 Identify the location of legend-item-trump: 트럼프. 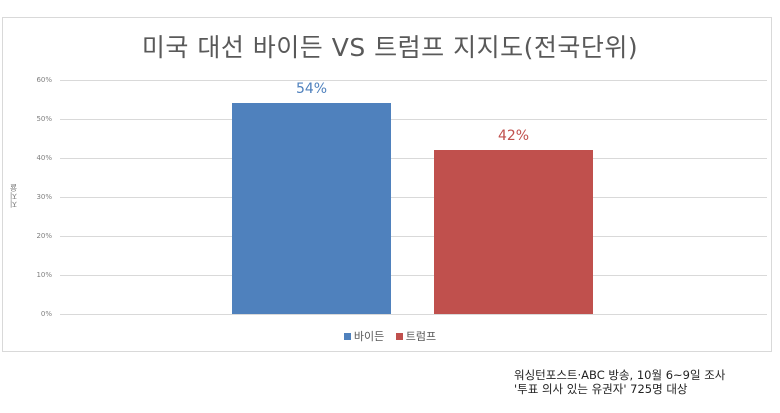
(416, 336).